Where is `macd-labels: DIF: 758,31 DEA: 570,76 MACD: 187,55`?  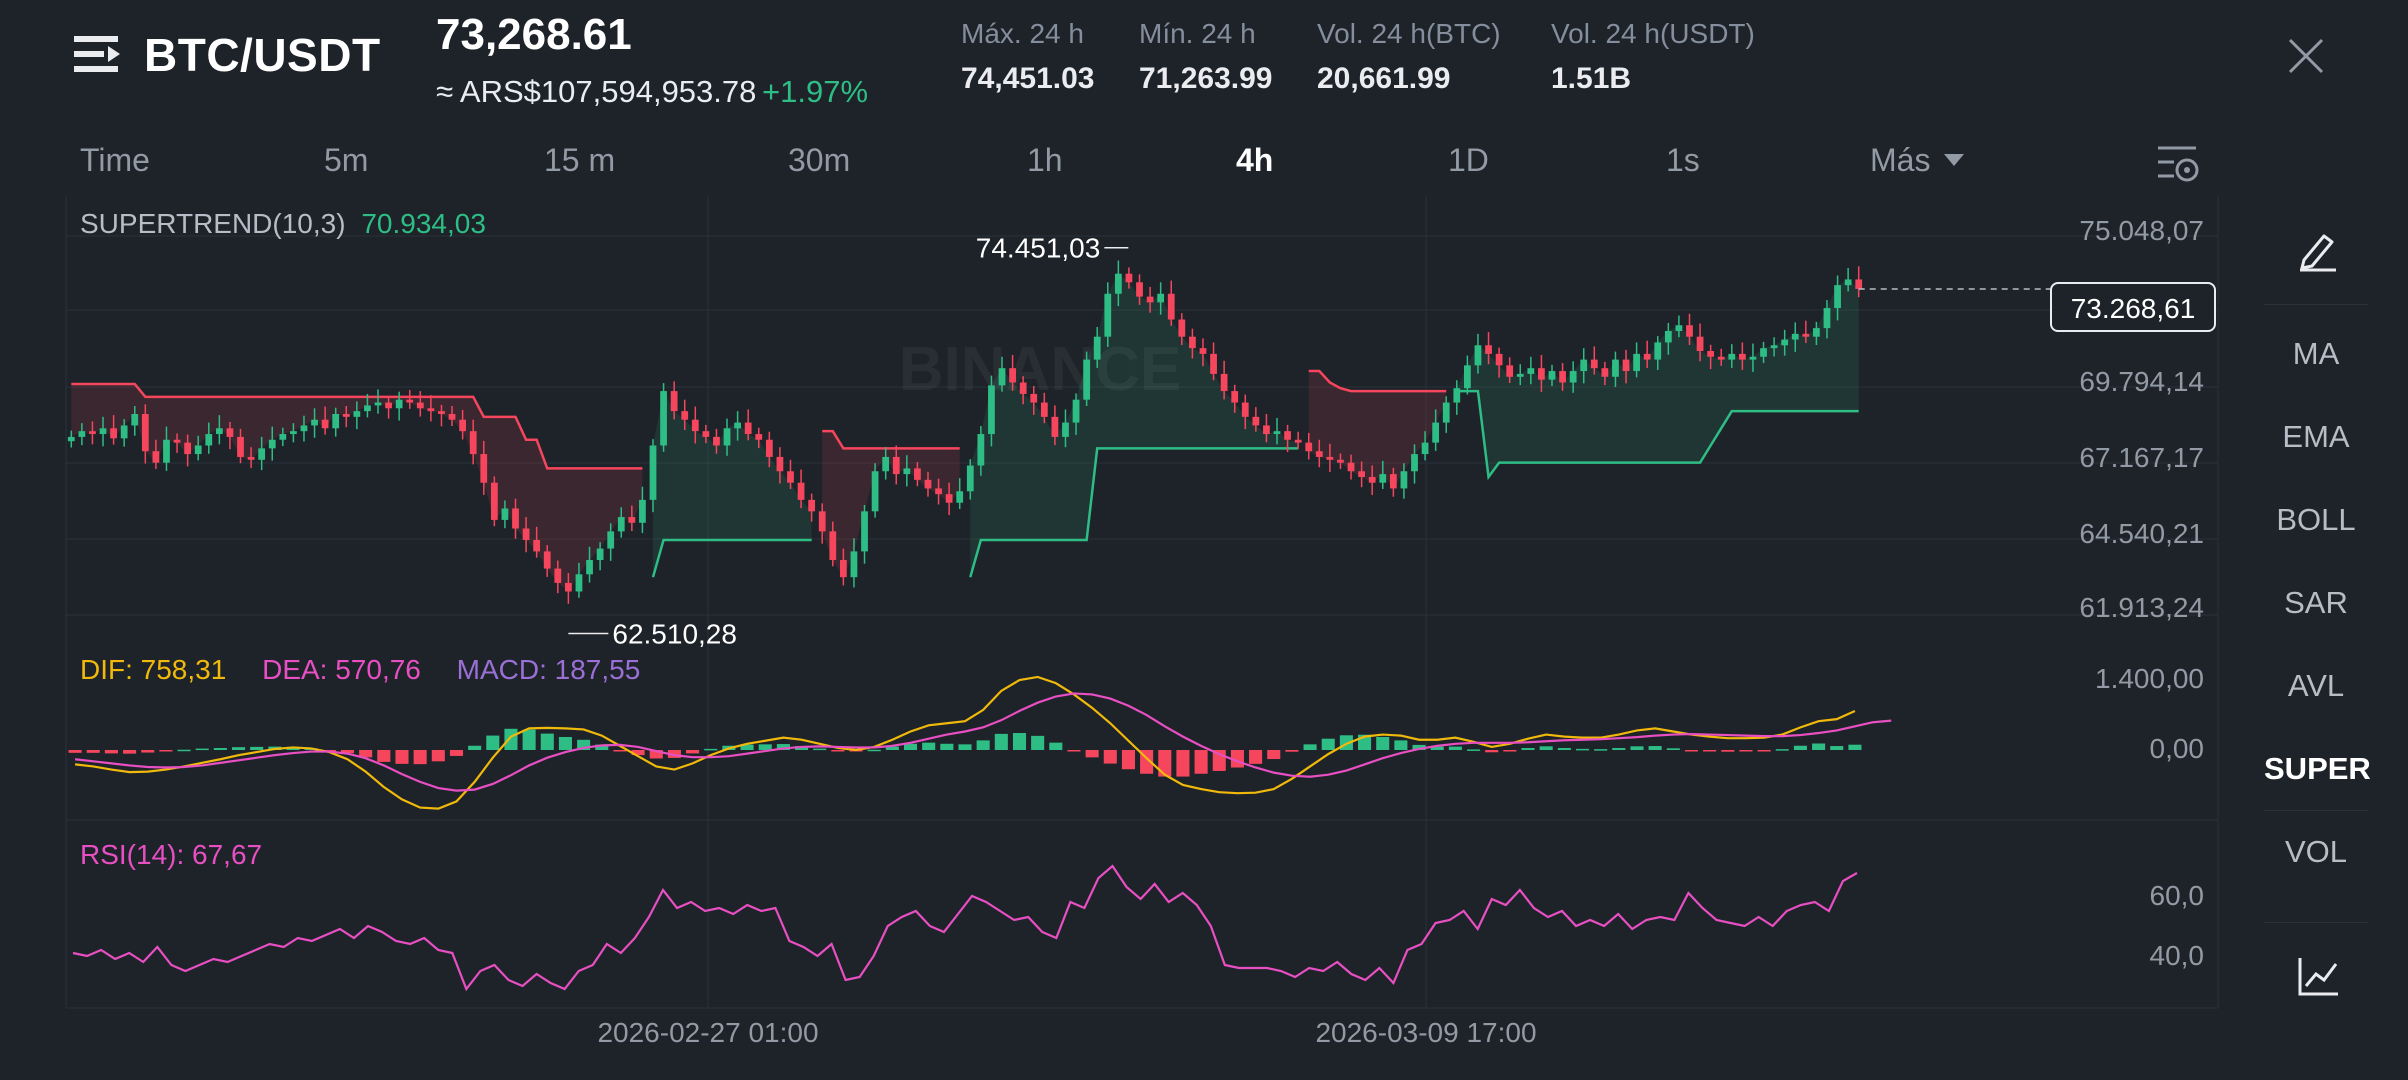 macd-labels: DIF: 758,31 DEA: 570,76 MACD: 187,55 is located at coordinates (360, 669).